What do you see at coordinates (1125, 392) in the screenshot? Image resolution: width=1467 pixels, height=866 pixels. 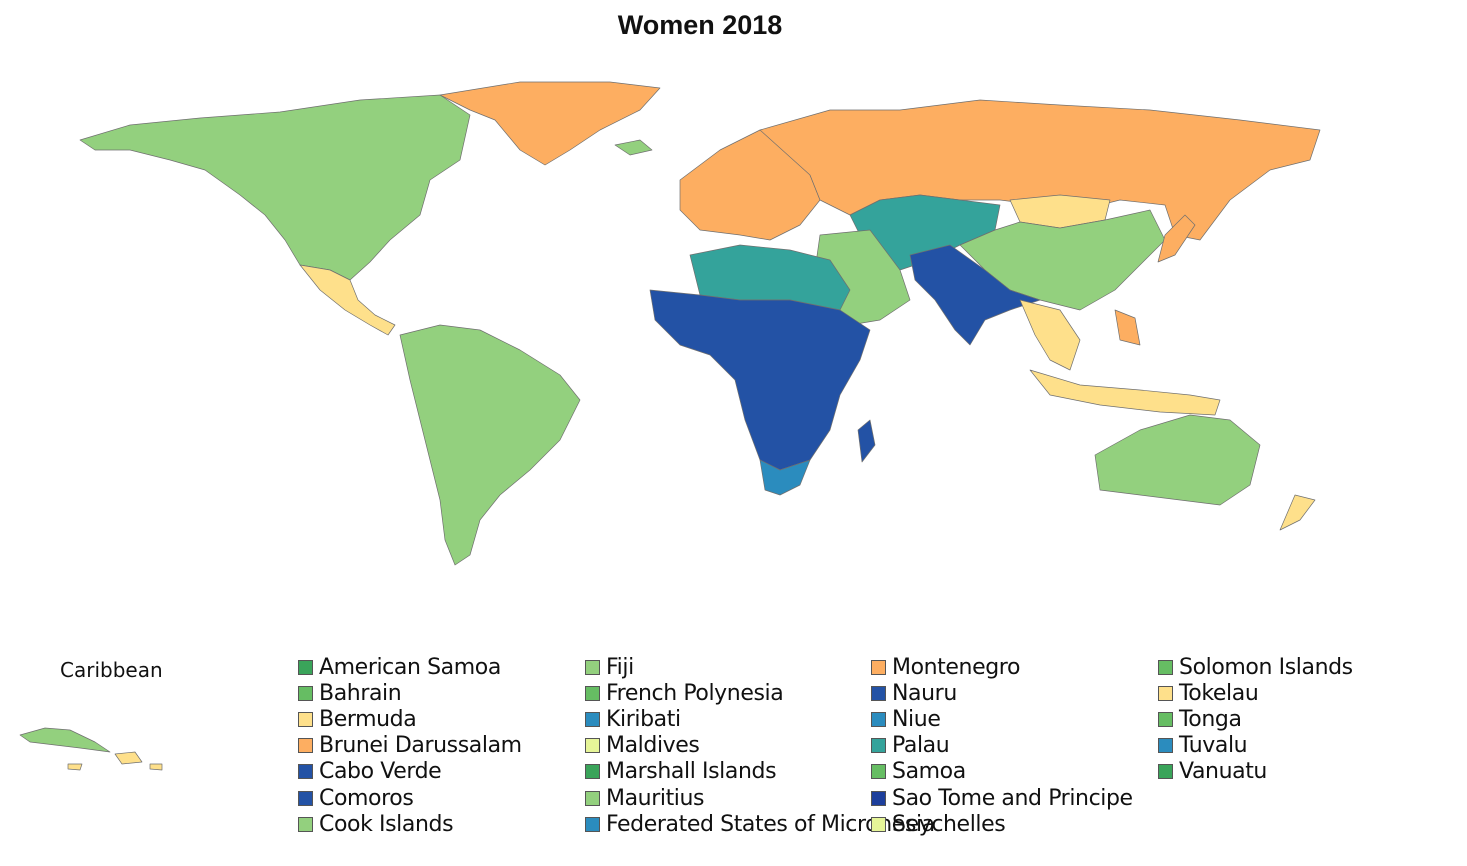 I see `region-indonesia` at bounding box center [1125, 392].